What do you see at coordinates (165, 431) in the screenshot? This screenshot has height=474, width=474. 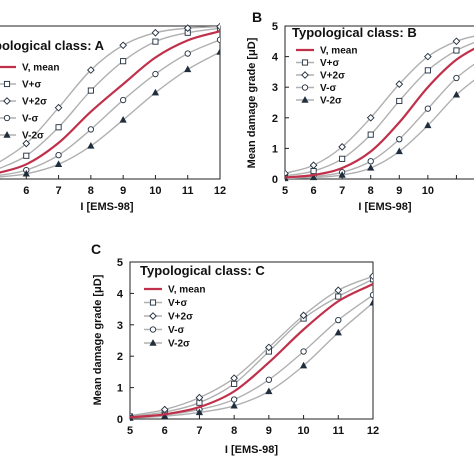 I see `x-tick-label: 6` at bounding box center [165, 431].